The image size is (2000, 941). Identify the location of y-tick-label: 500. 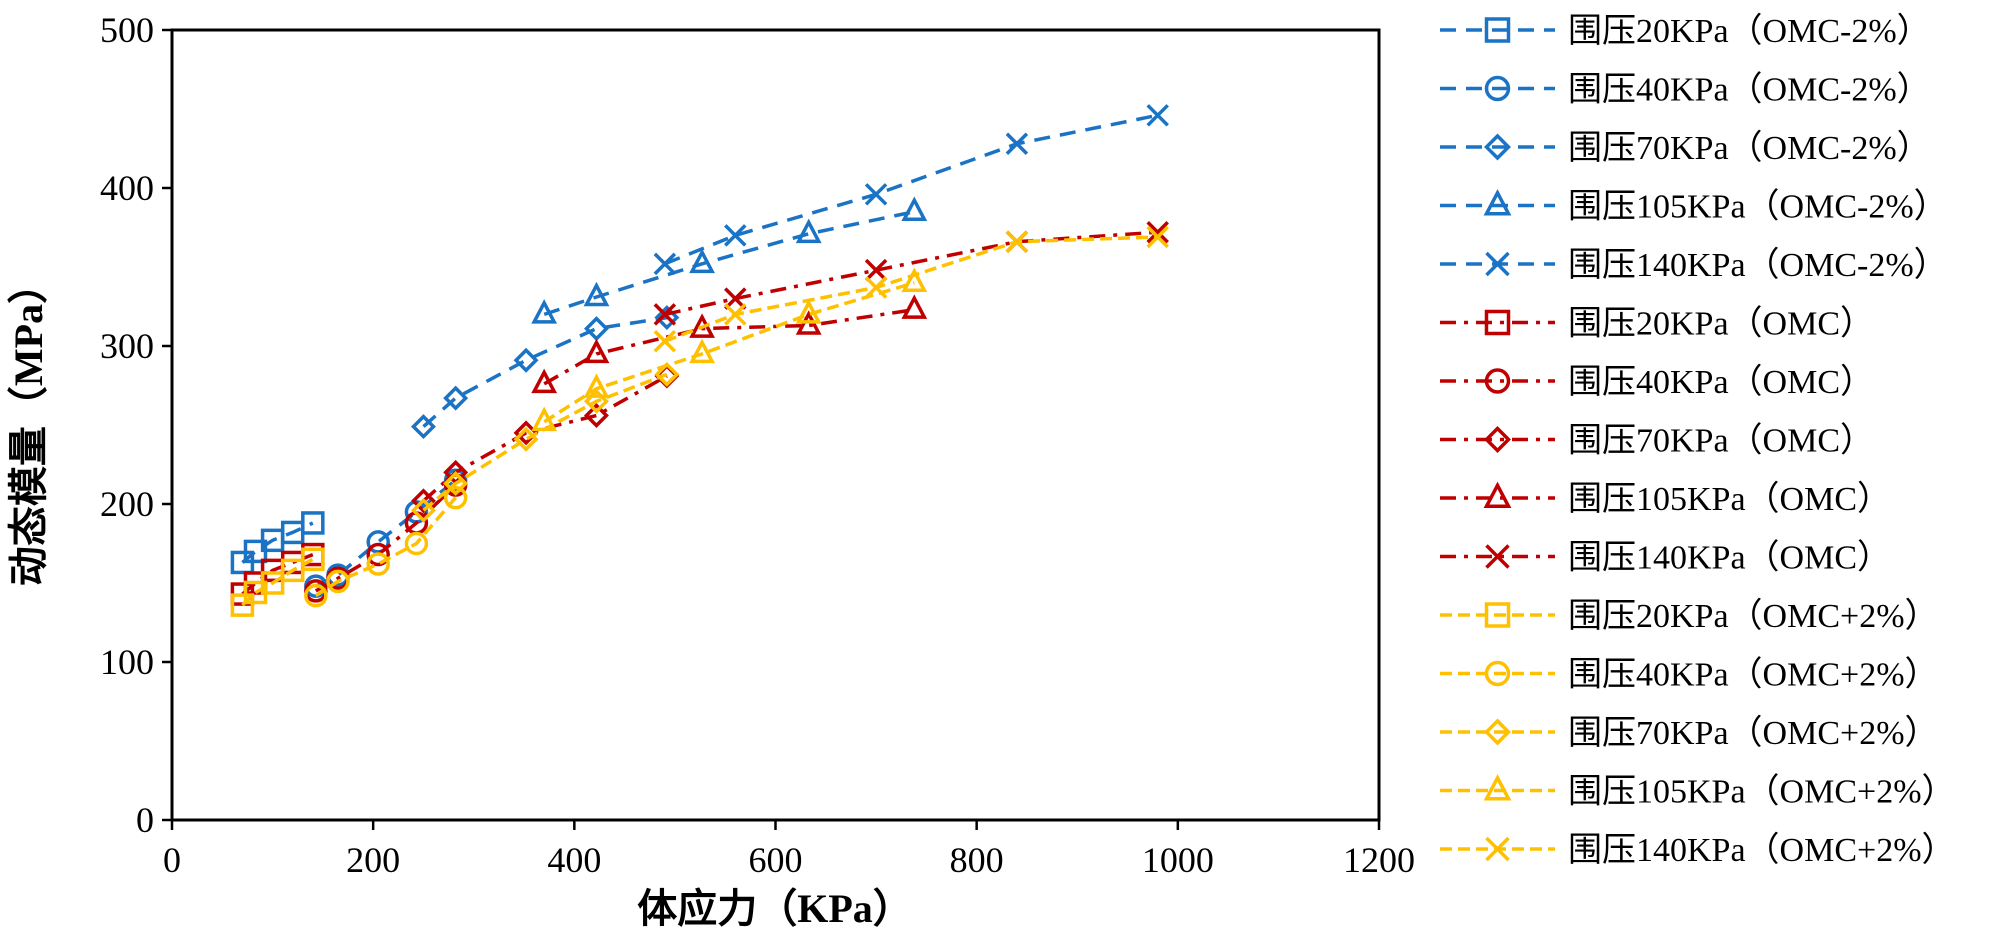
(127, 30).